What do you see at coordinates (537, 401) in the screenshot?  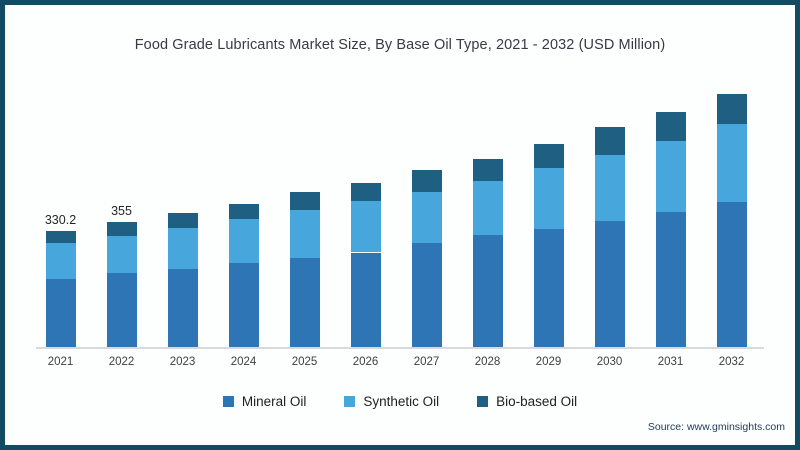 I see `legend-label: Bio-based Oil` at bounding box center [537, 401].